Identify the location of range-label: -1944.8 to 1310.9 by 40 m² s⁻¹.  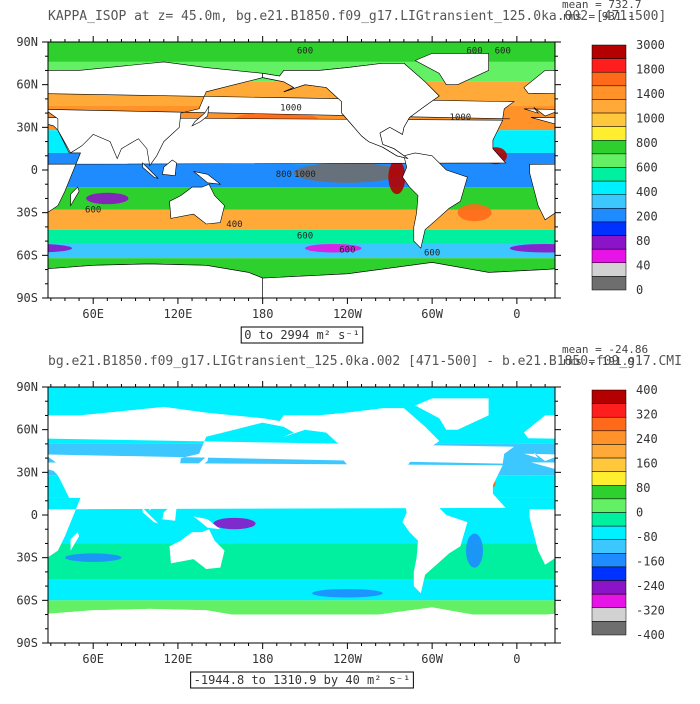
(302, 680).